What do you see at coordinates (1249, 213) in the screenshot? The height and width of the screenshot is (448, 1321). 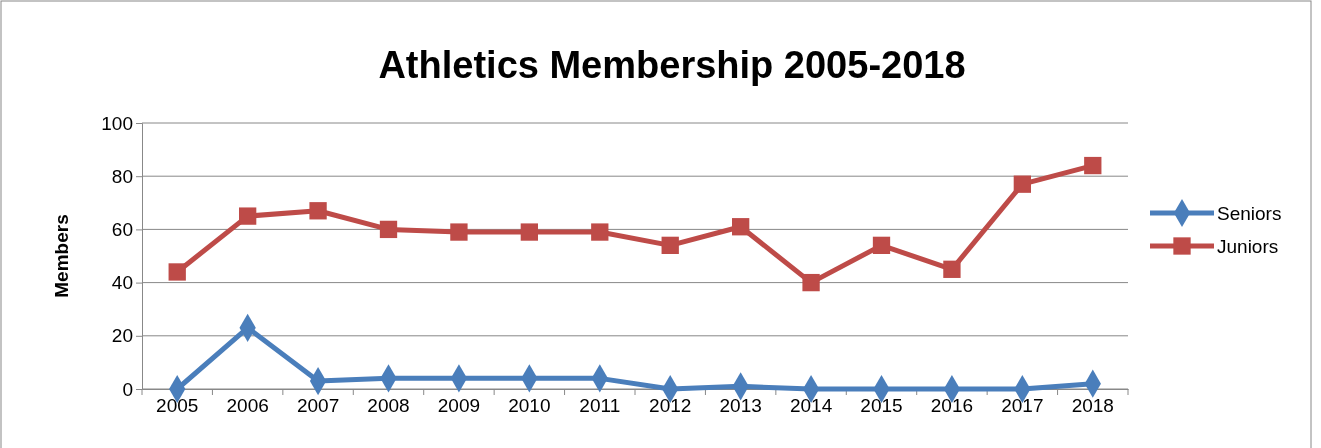 I see `legend-label: Seniors` at bounding box center [1249, 213].